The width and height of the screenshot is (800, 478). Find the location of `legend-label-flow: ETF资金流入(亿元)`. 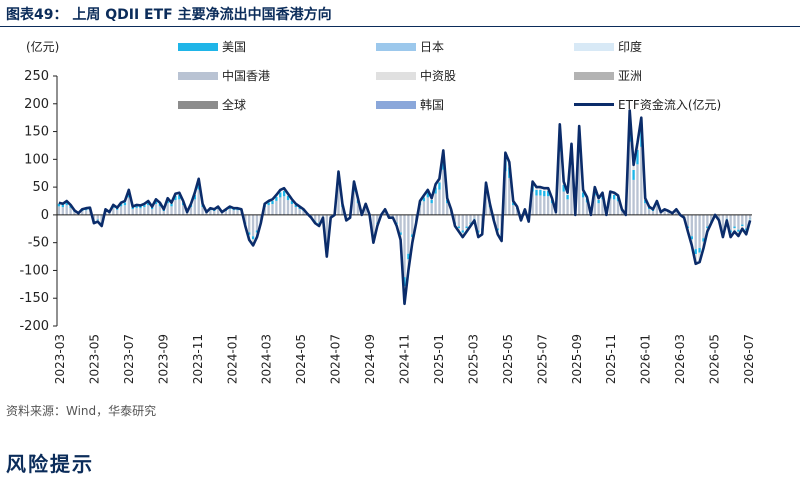

legend-label-flow: ETF资金流入(亿元) is located at coordinates (670, 105).